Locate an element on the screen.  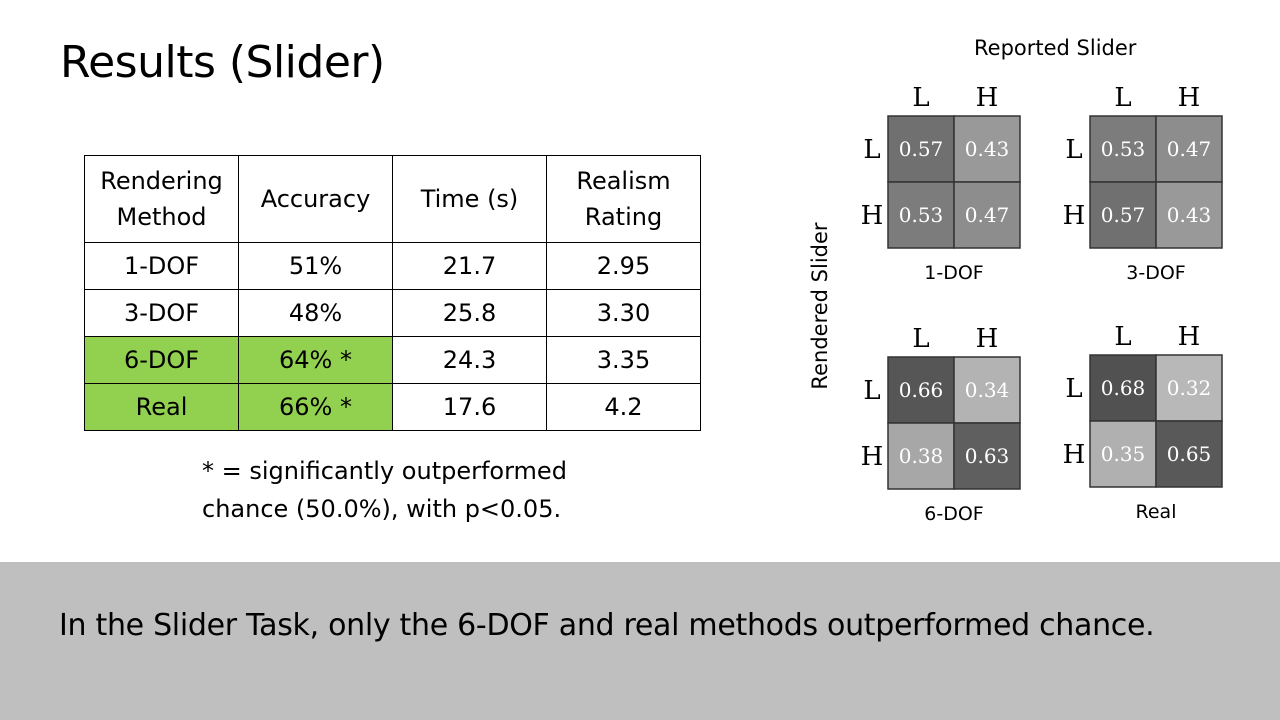
cell-time: 24.3 is located at coordinates (469, 360).